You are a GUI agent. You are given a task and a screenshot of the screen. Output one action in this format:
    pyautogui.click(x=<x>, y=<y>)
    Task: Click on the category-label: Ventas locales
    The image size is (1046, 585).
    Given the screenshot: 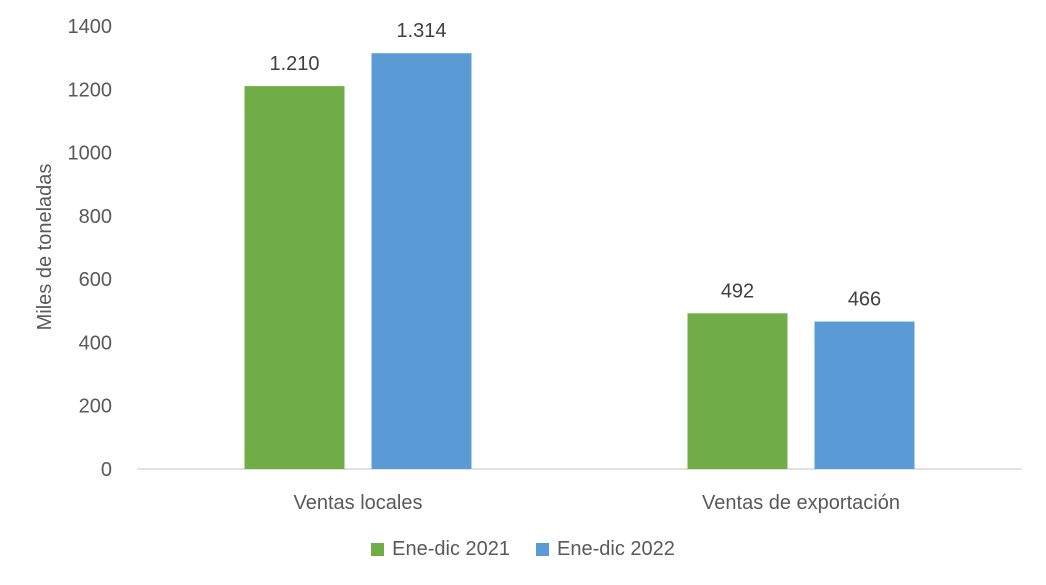 What is the action you would take?
    pyautogui.click(x=358, y=503)
    